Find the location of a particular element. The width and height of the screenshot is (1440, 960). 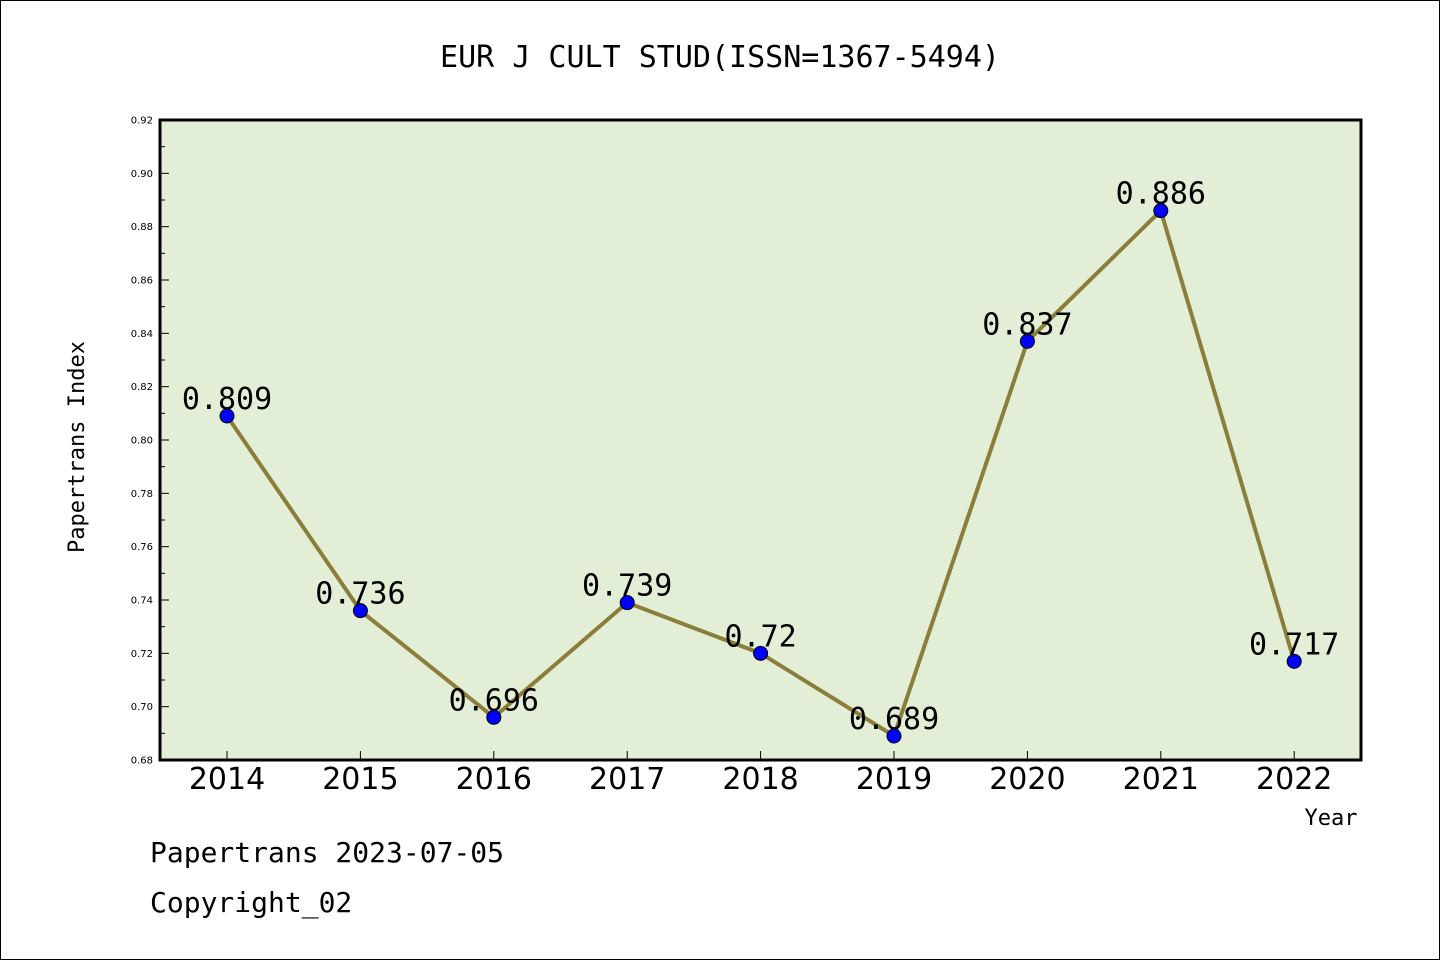

x-tick-label: 2022 is located at coordinates (1294, 779).